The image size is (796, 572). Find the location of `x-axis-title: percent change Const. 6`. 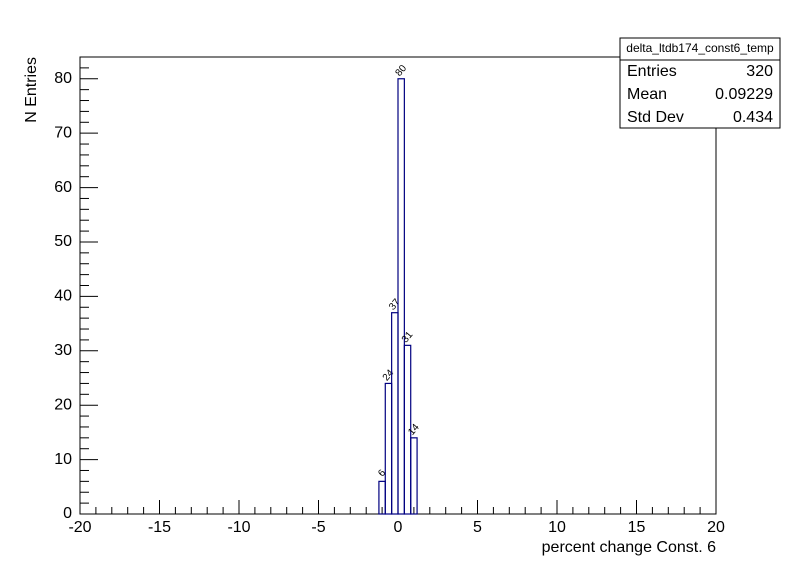

x-axis-title: percent change Const. 6 is located at coordinates (629, 547).